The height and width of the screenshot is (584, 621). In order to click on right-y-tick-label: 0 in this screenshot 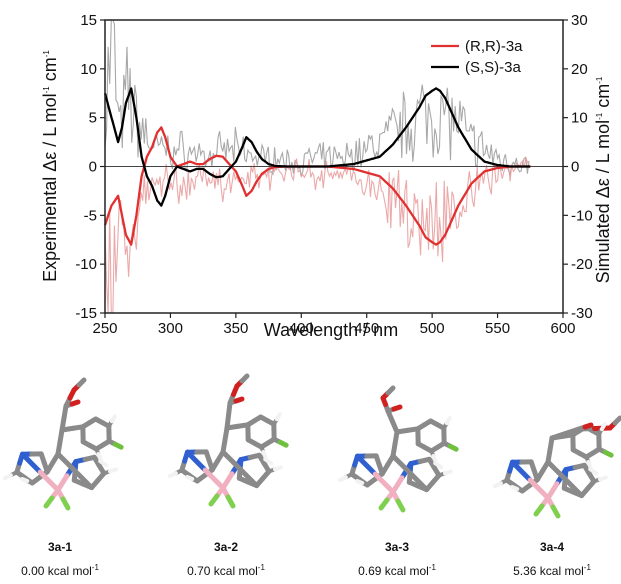, I will do `click(575, 167)`.